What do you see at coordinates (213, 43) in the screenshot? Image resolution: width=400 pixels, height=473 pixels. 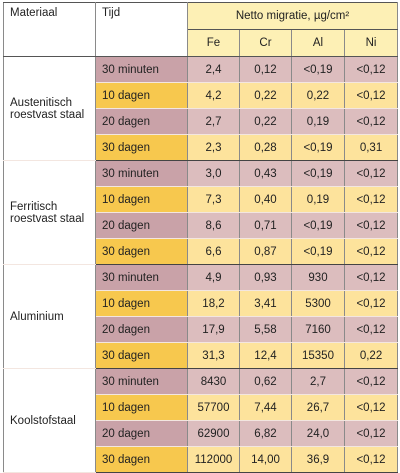 I see `header-element: Fe` at bounding box center [213, 43].